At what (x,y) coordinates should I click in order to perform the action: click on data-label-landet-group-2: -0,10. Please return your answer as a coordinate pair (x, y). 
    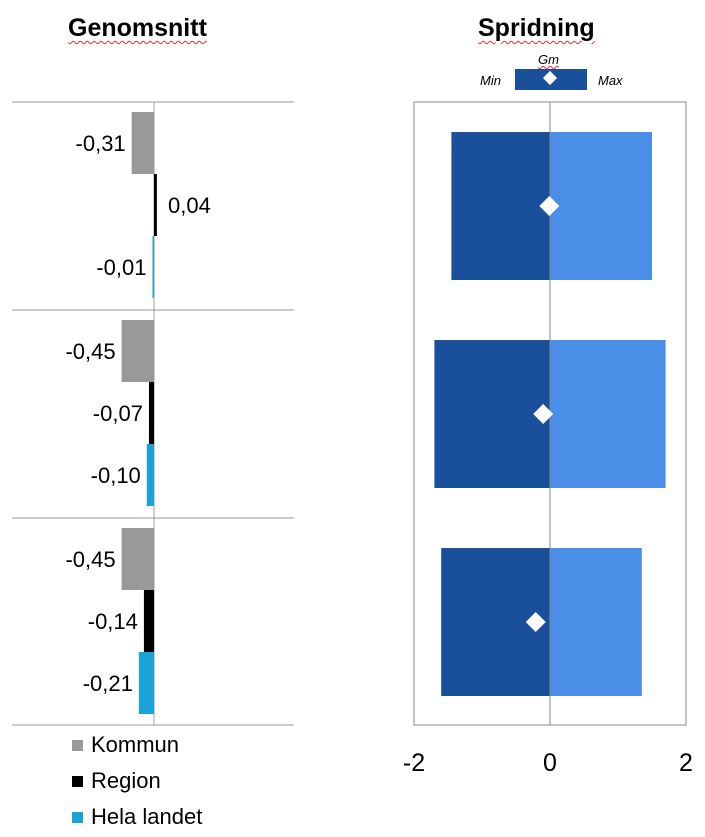
    Looking at the image, I should click on (116, 475).